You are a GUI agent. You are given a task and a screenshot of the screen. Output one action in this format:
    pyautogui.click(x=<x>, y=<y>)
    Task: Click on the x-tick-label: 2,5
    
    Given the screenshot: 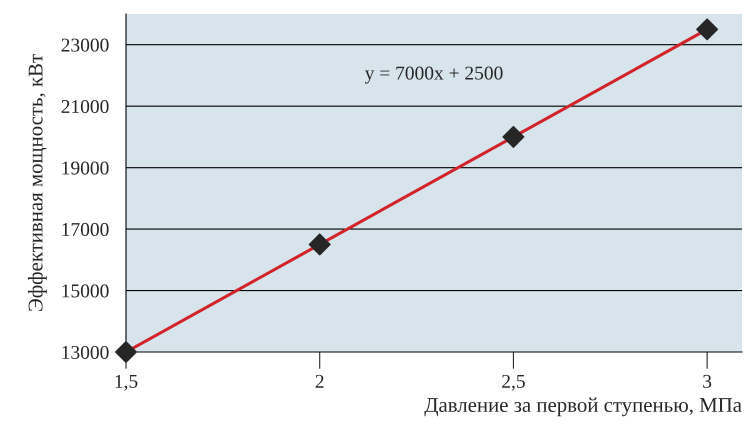 What is the action you would take?
    pyautogui.click(x=513, y=382)
    